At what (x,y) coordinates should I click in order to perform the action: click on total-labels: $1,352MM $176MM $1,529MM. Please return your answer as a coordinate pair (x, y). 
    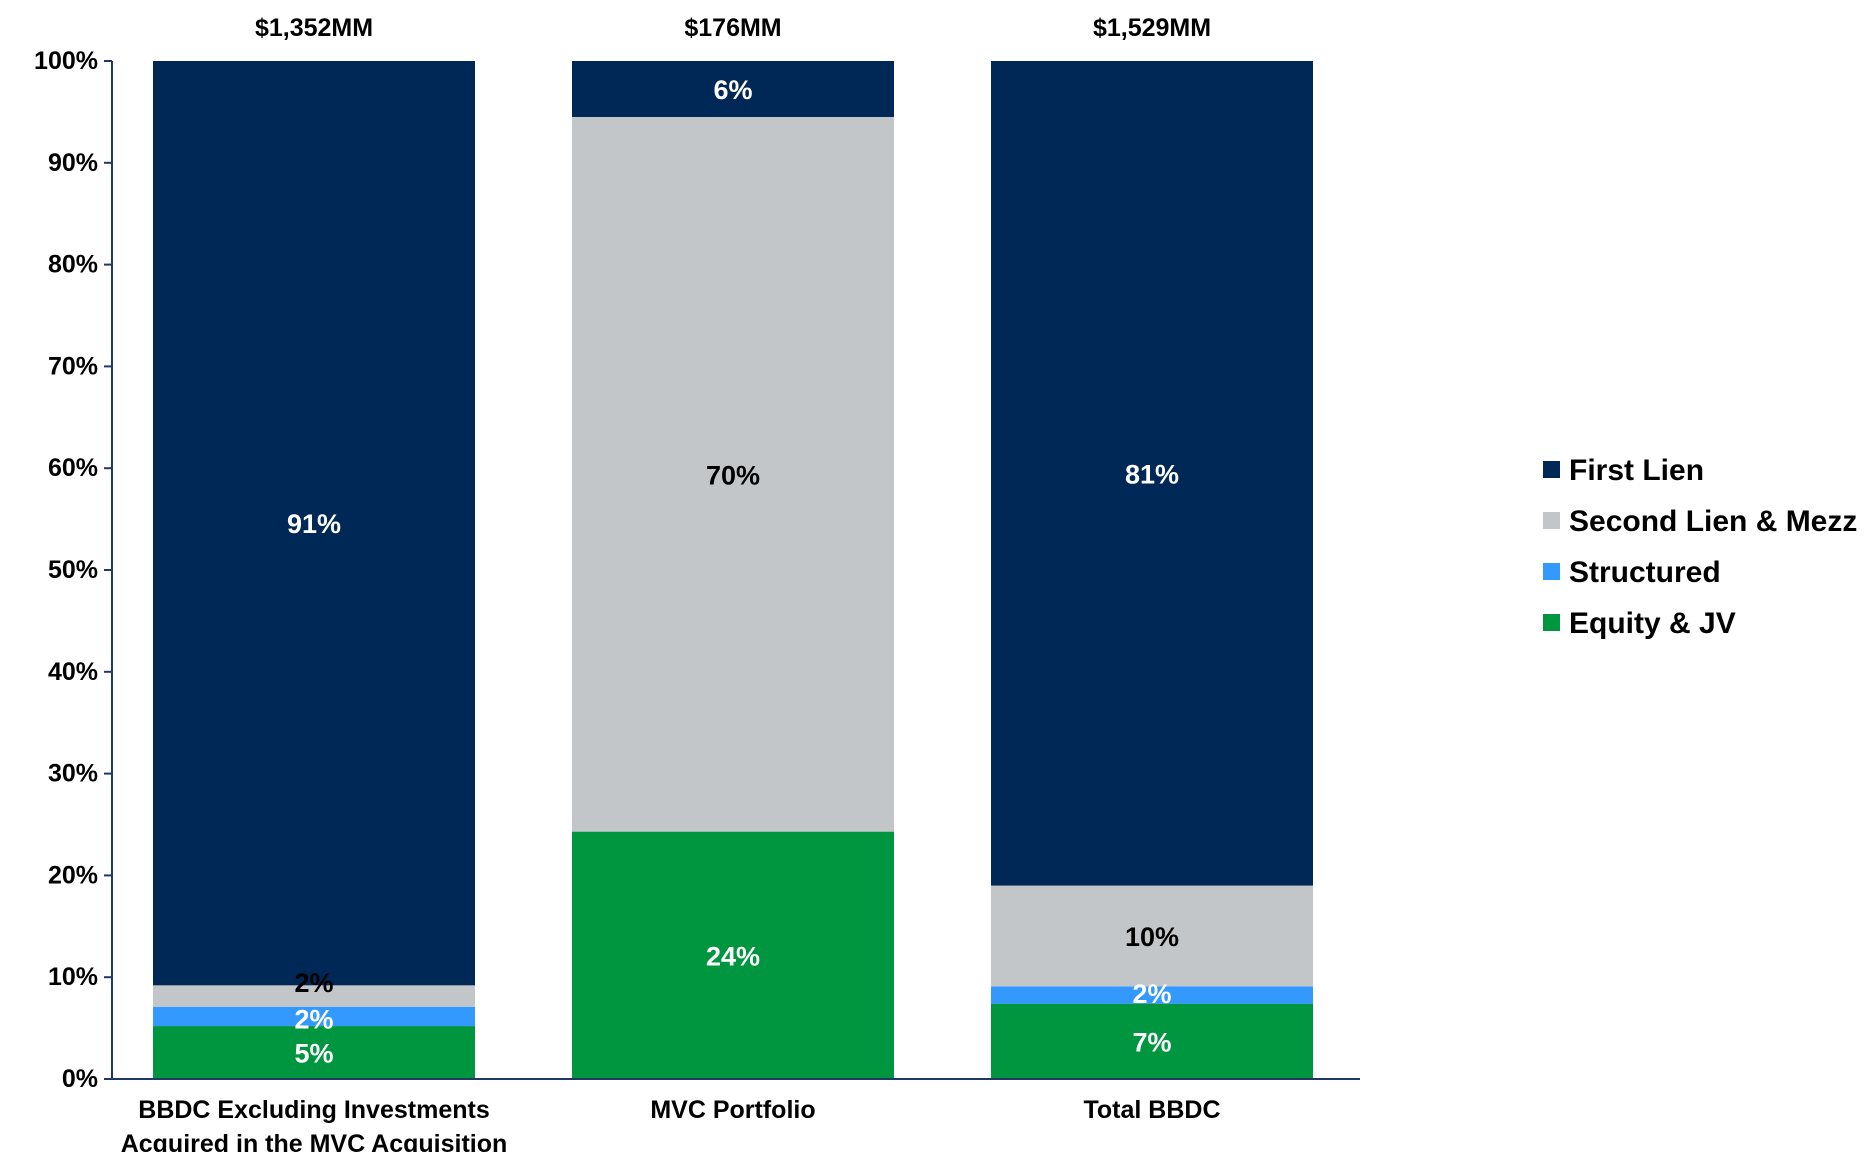
    Looking at the image, I should click on (733, 28).